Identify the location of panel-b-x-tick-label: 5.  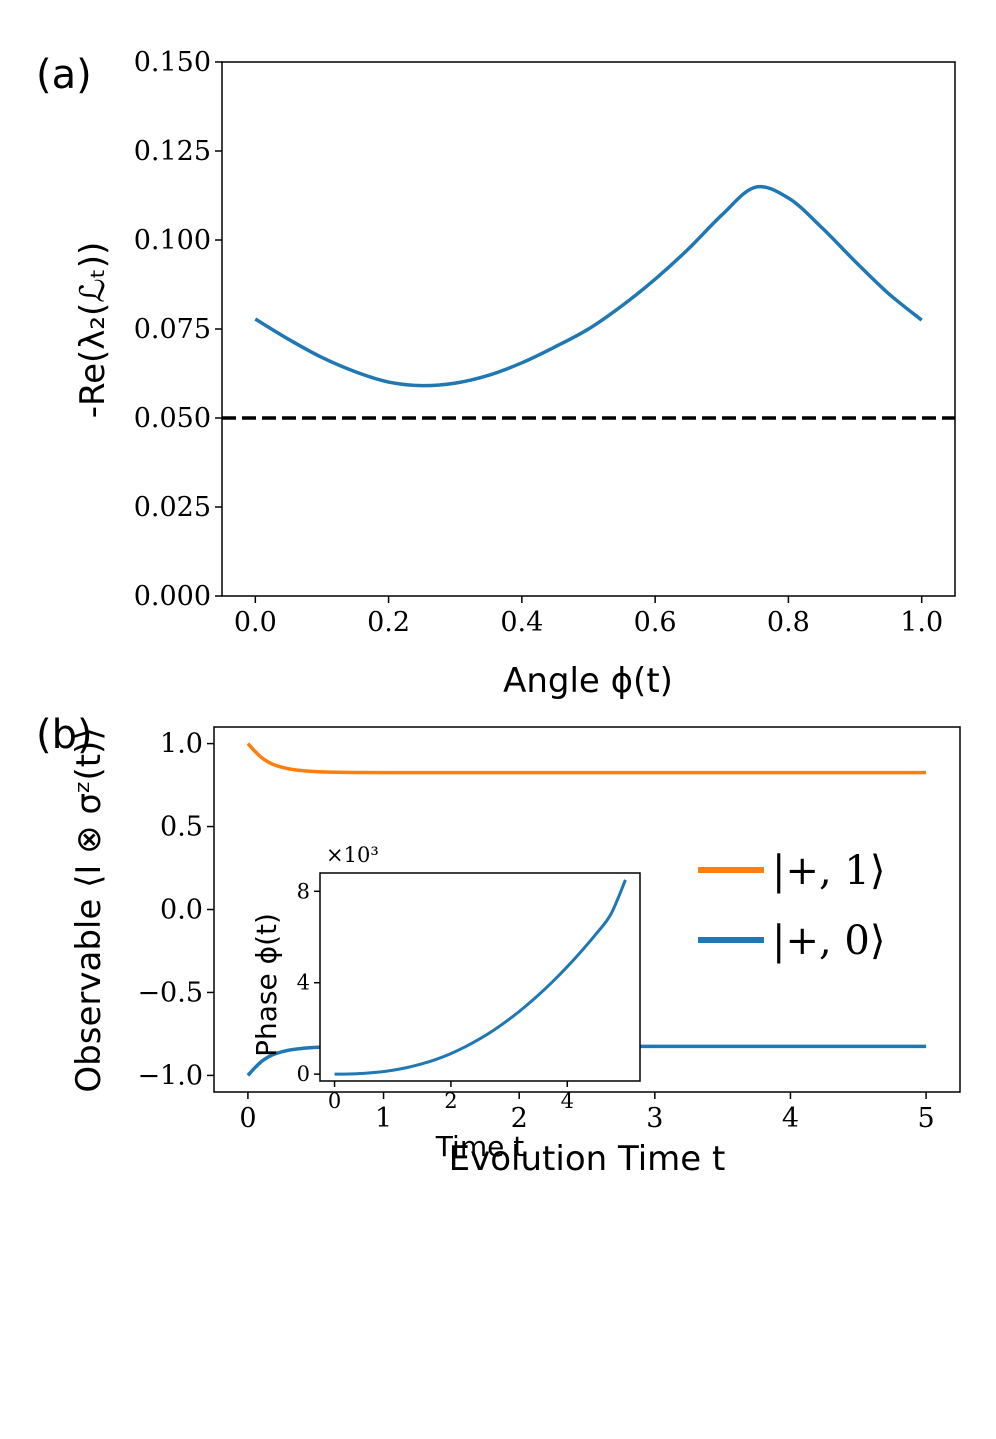
(925, 1118).